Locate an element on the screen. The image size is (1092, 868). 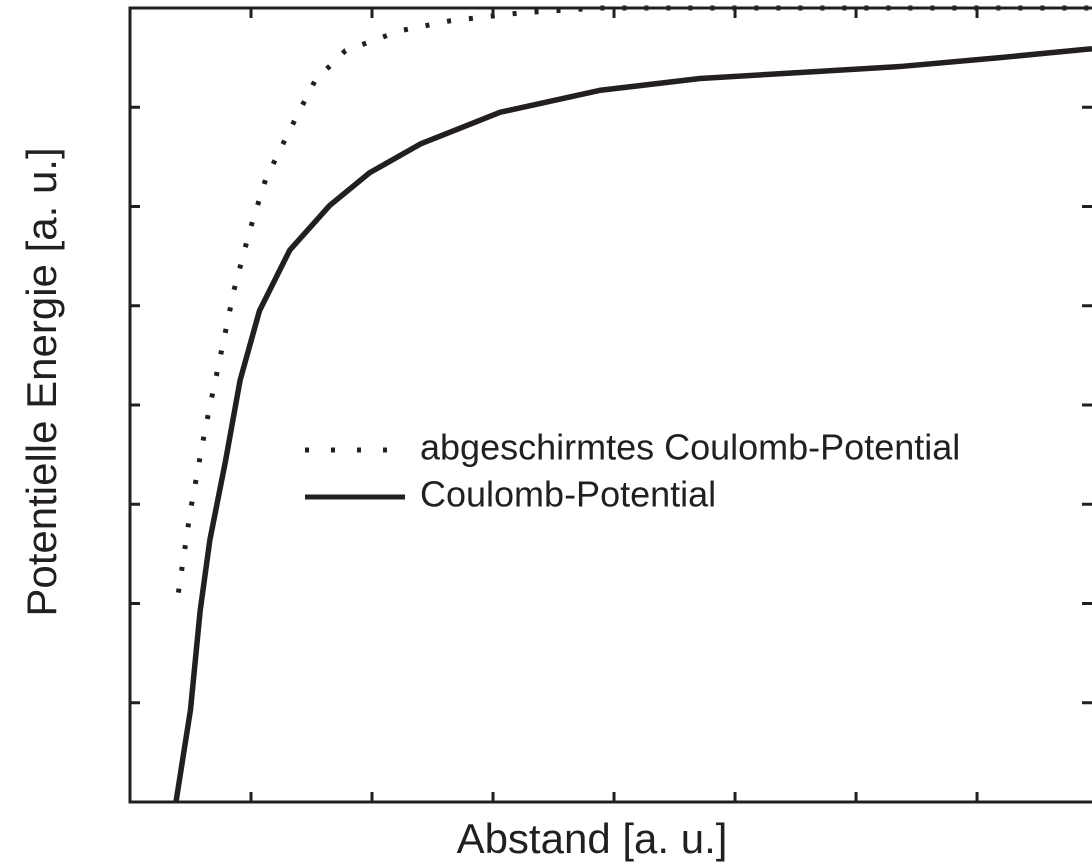
x-axis-label: Abstand [a. u.] is located at coordinates (592, 838).